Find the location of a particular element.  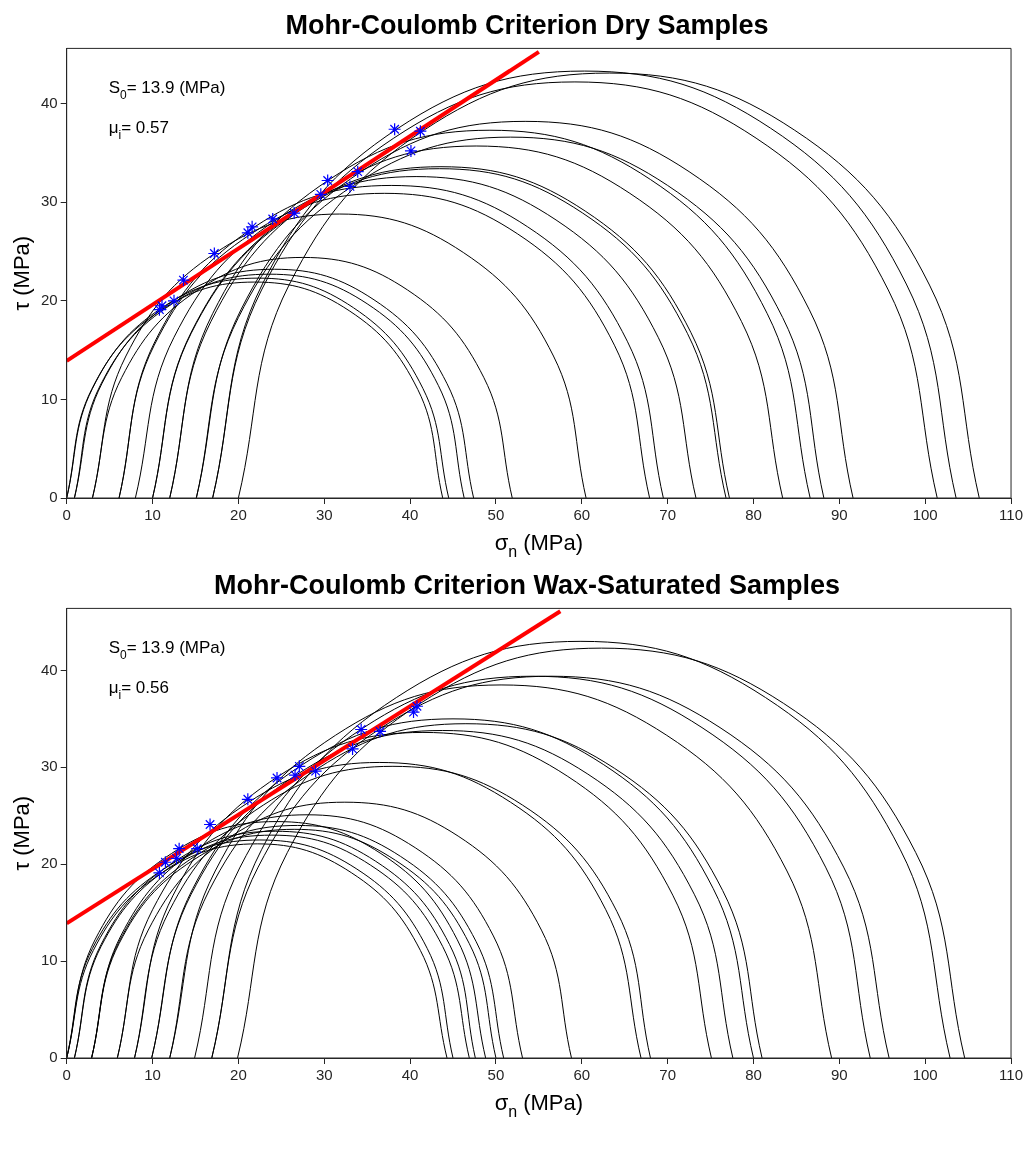

chart-title: Mohr-Coulomb Criterion Wax-Saturated Samples is located at coordinates (527, 584).